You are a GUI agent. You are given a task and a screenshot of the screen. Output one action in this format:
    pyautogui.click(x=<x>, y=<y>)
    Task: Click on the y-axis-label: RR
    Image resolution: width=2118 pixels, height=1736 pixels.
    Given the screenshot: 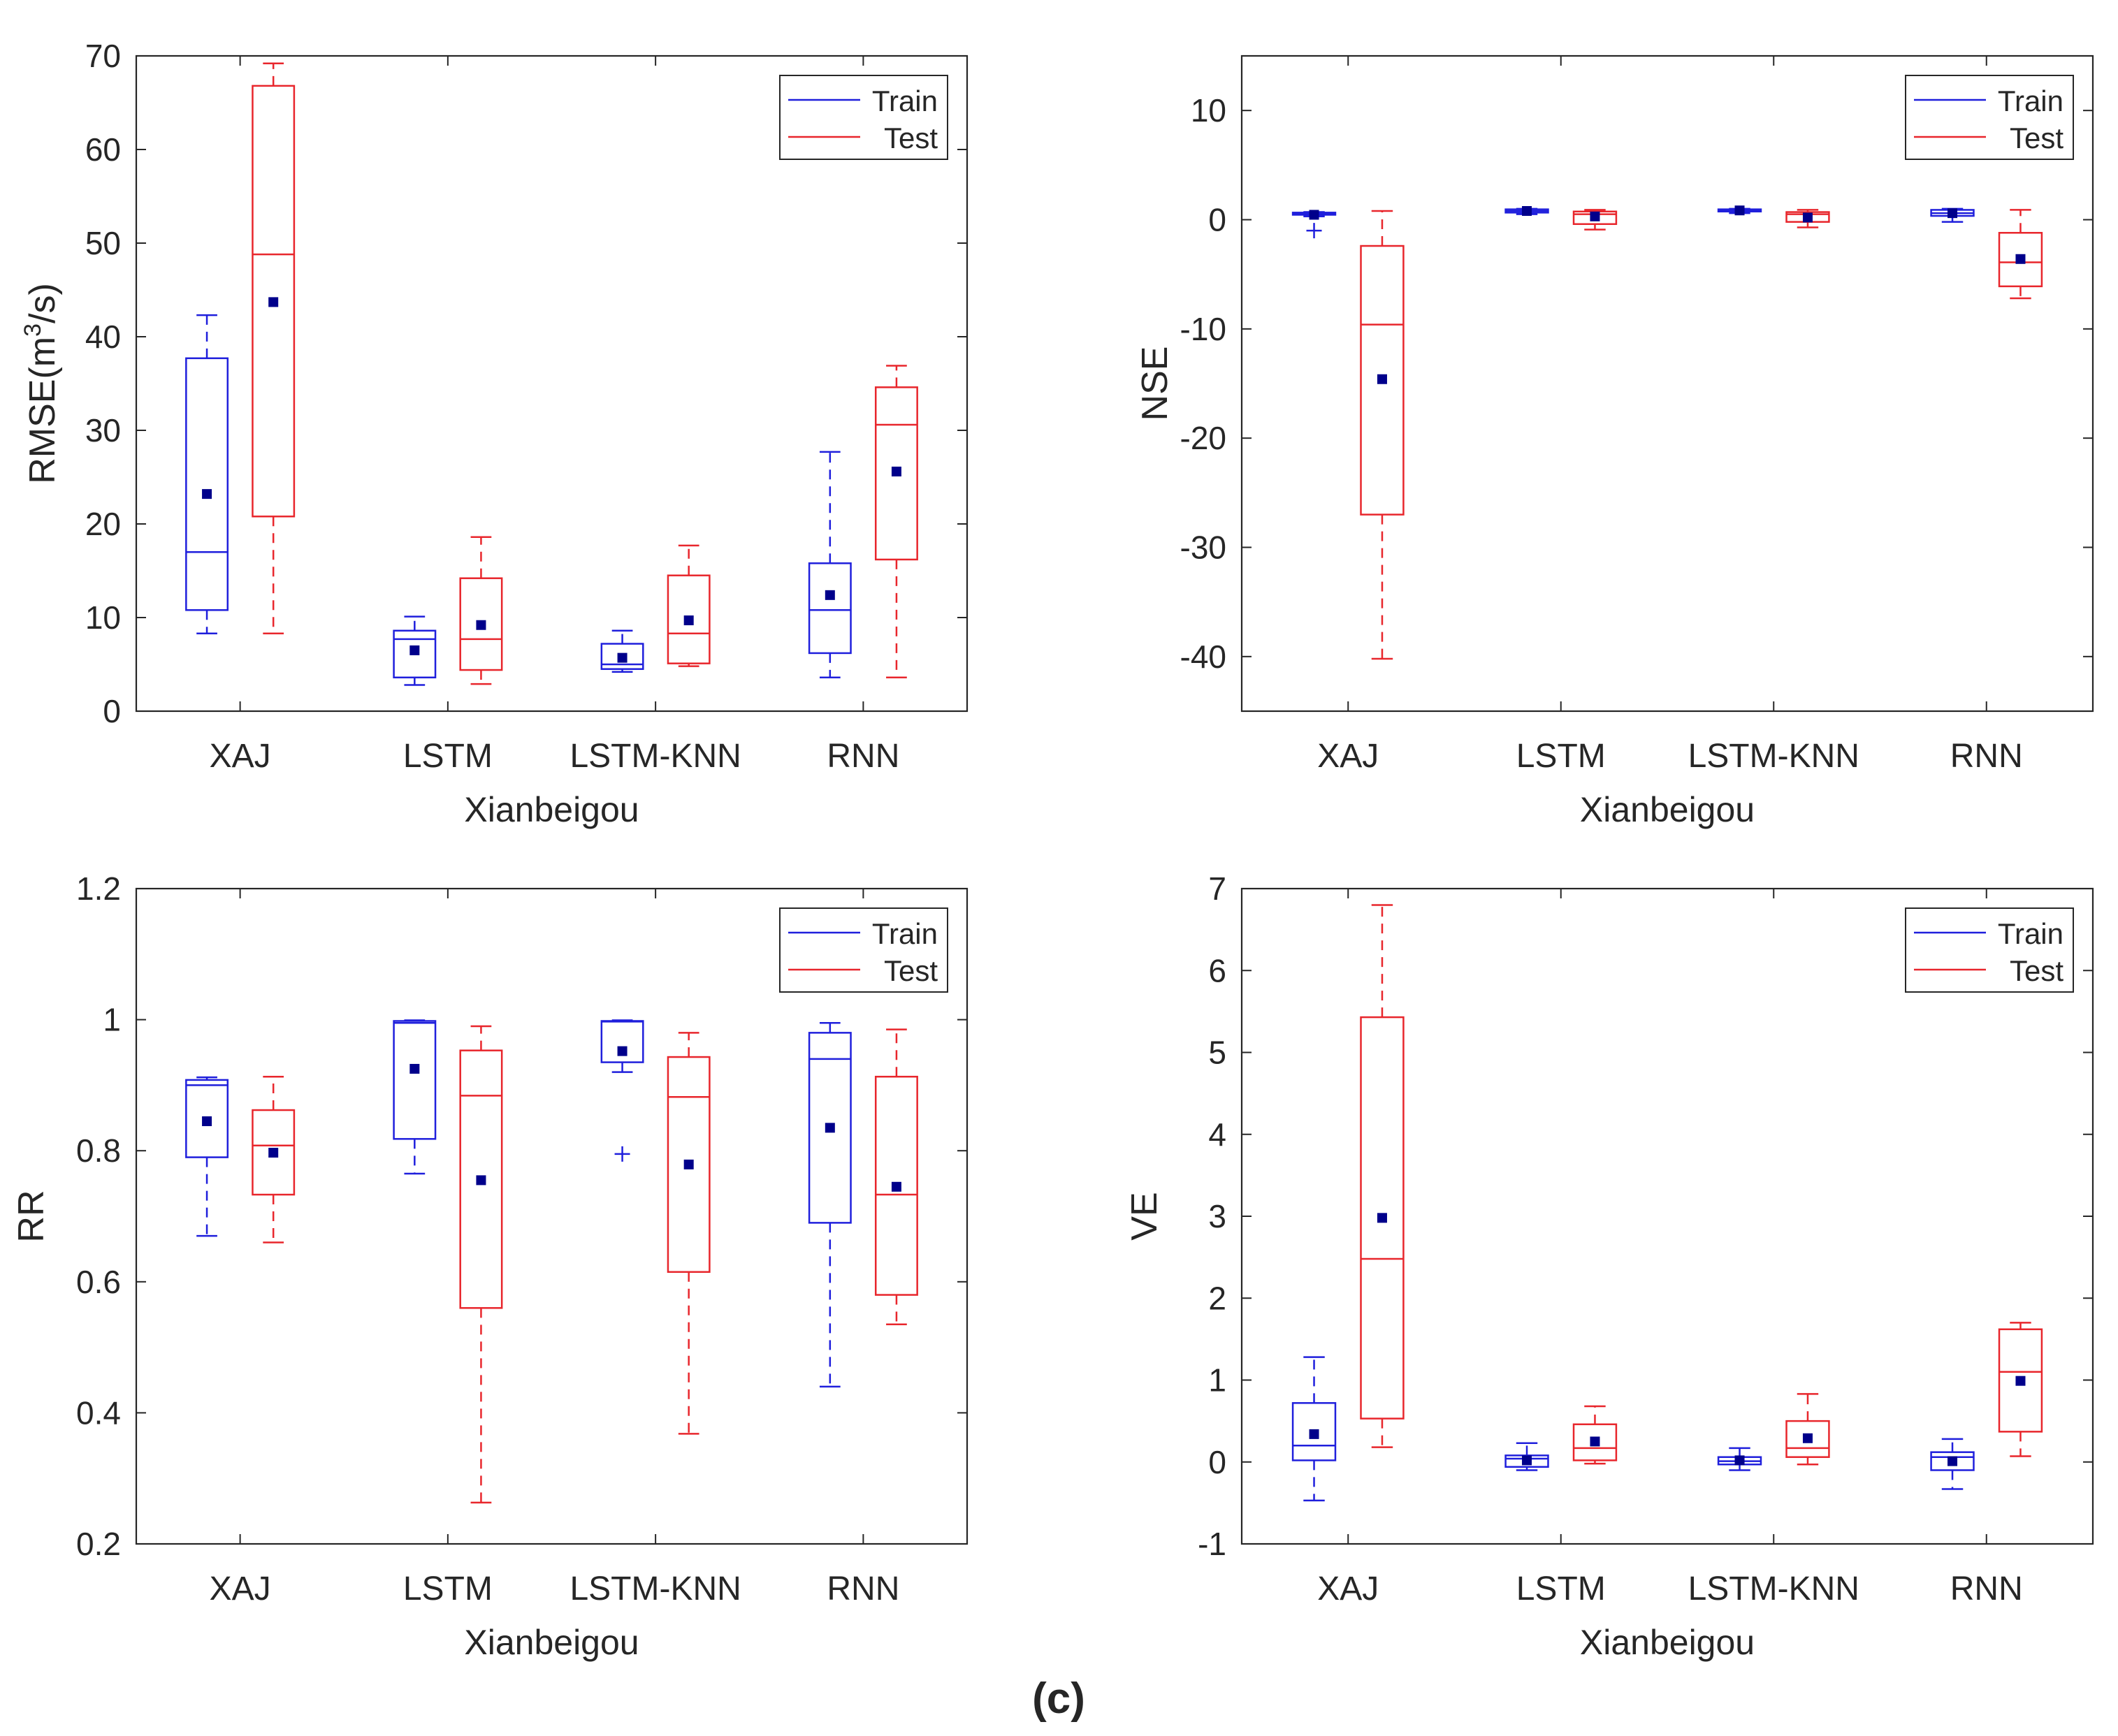 What is the action you would take?
    pyautogui.click(x=31, y=1216)
    